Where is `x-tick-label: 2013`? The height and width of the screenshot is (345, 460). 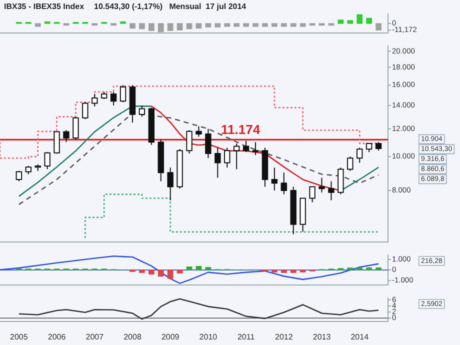
x-tick-label: 2013 is located at coordinates (322, 337).